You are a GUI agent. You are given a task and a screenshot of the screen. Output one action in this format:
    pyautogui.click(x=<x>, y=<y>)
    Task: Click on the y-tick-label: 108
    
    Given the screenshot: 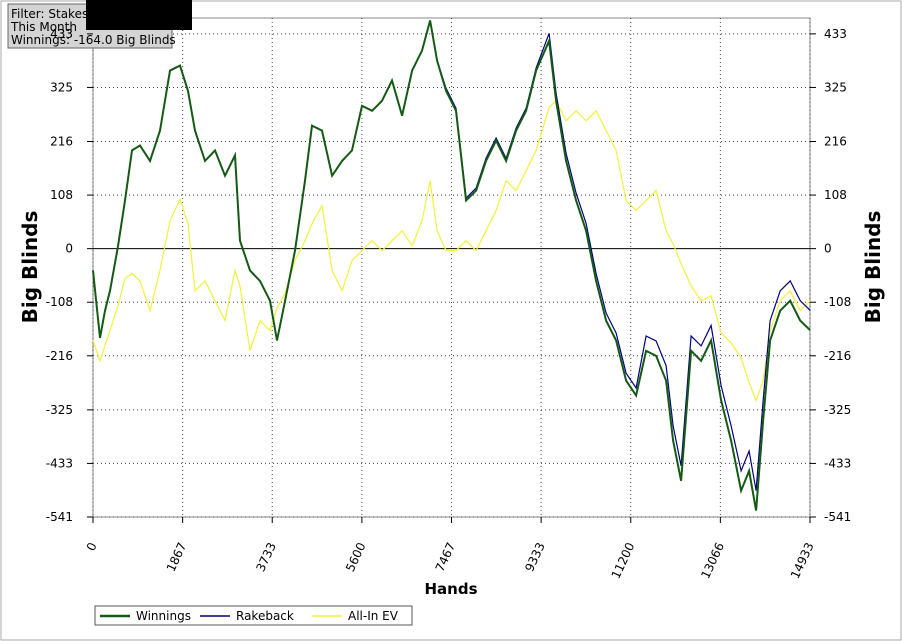 What is the action you would take?
    pyautogui.click(x=61, y=195)
    